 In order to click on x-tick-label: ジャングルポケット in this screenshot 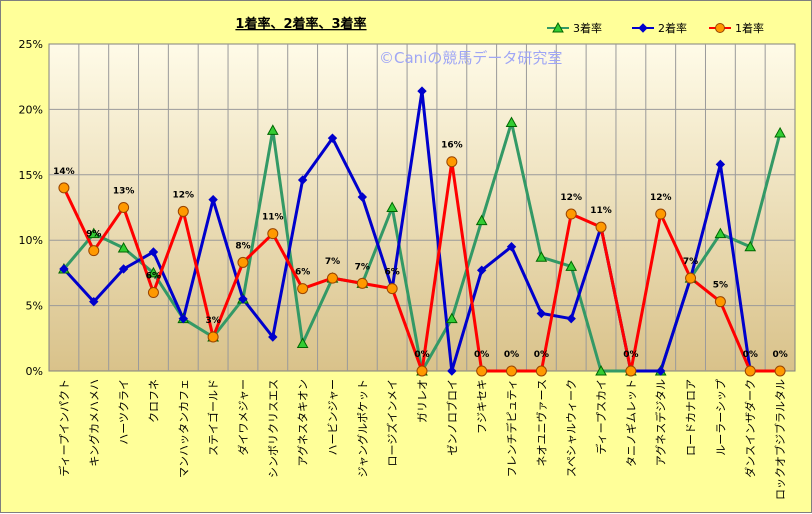, I will do `click(362, 428)`.